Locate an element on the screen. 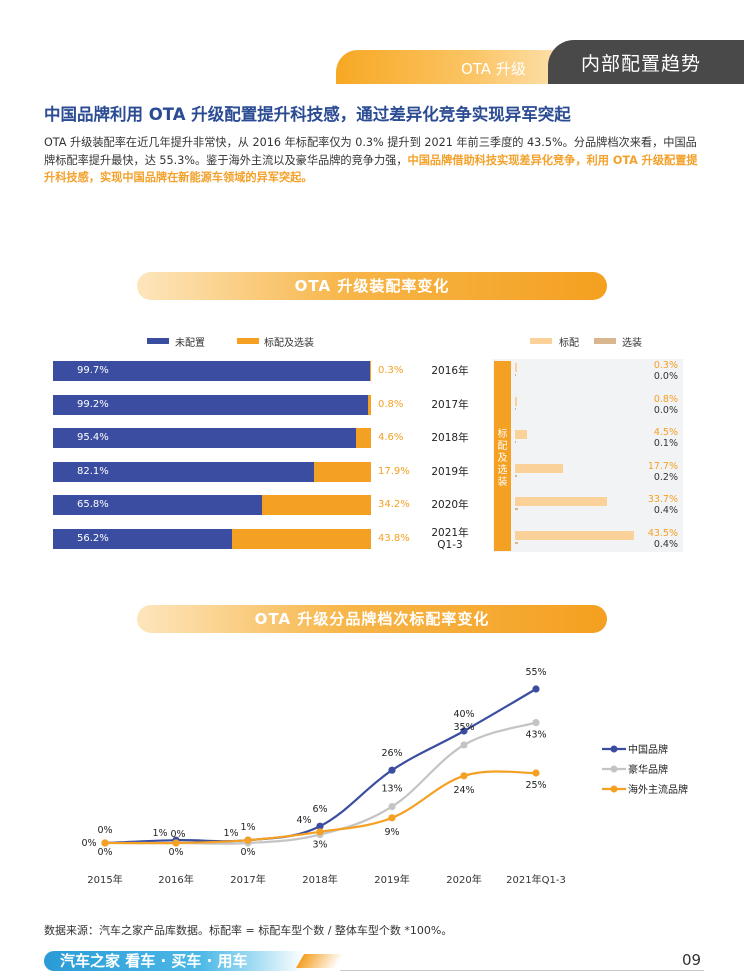 This screenshot has height=979, width=744. footer-stripe is located at coordinates (320, 961).